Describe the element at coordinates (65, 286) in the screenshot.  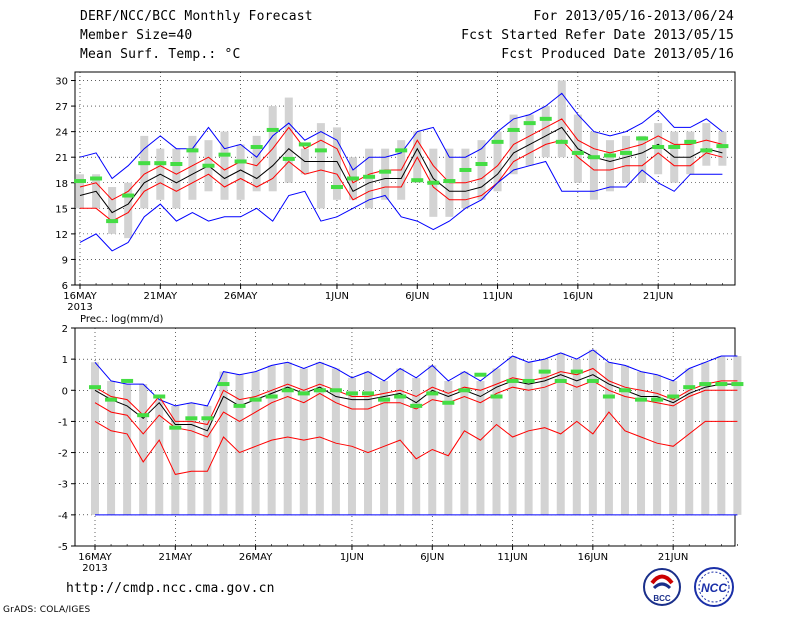
I see `y-tick-label: 6` at that location.